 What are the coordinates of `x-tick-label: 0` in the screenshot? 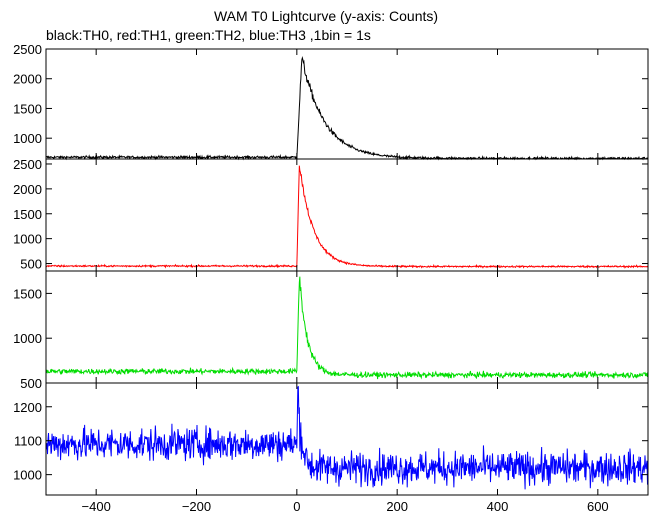 It's located at (296, 506).